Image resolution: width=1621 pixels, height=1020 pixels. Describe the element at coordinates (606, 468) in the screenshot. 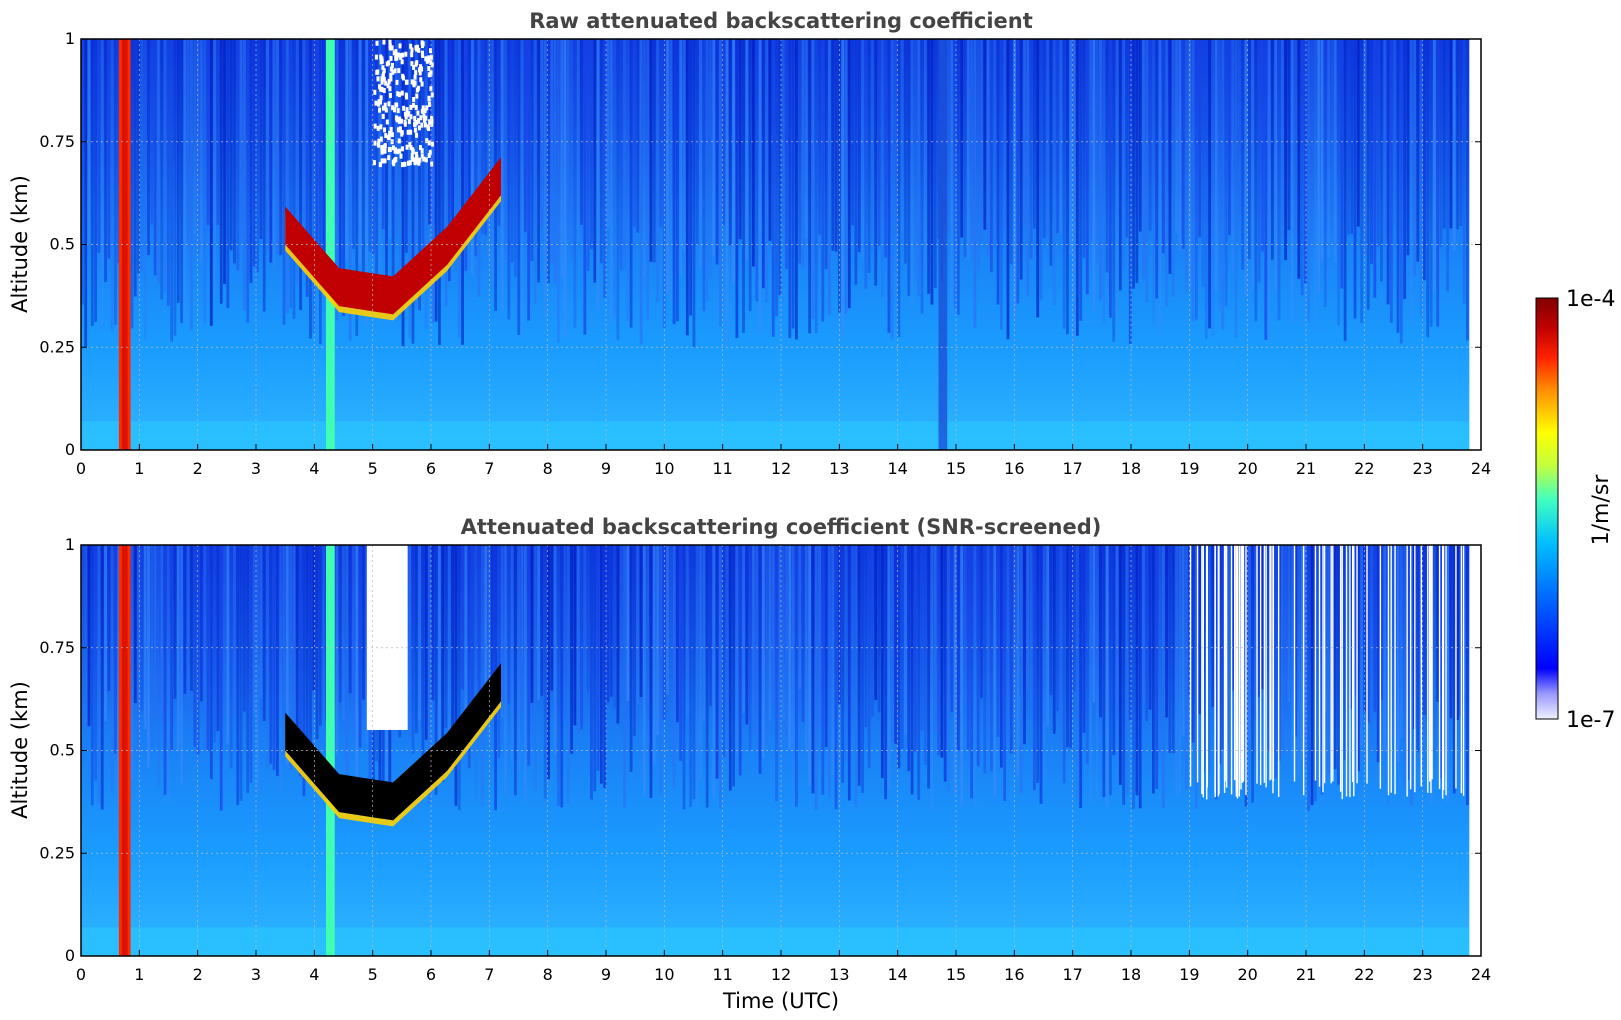

I see `x-tick-label: 9` at that location.